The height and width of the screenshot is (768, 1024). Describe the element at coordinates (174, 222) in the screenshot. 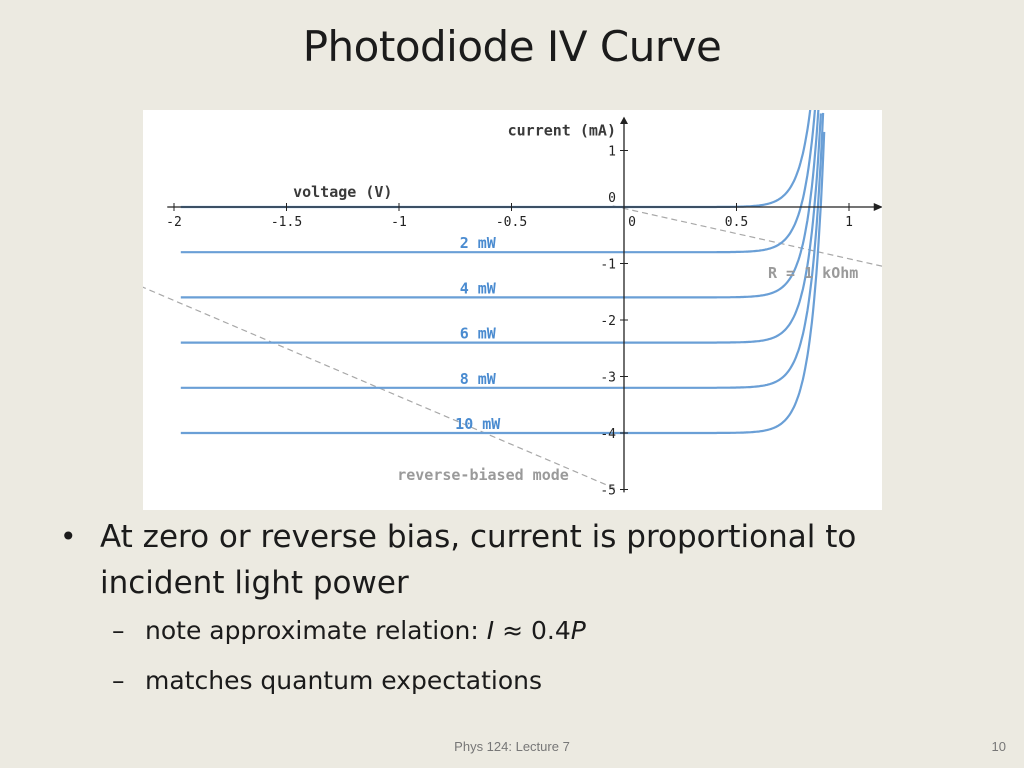

I see `x-tick-label: -2` at that location.